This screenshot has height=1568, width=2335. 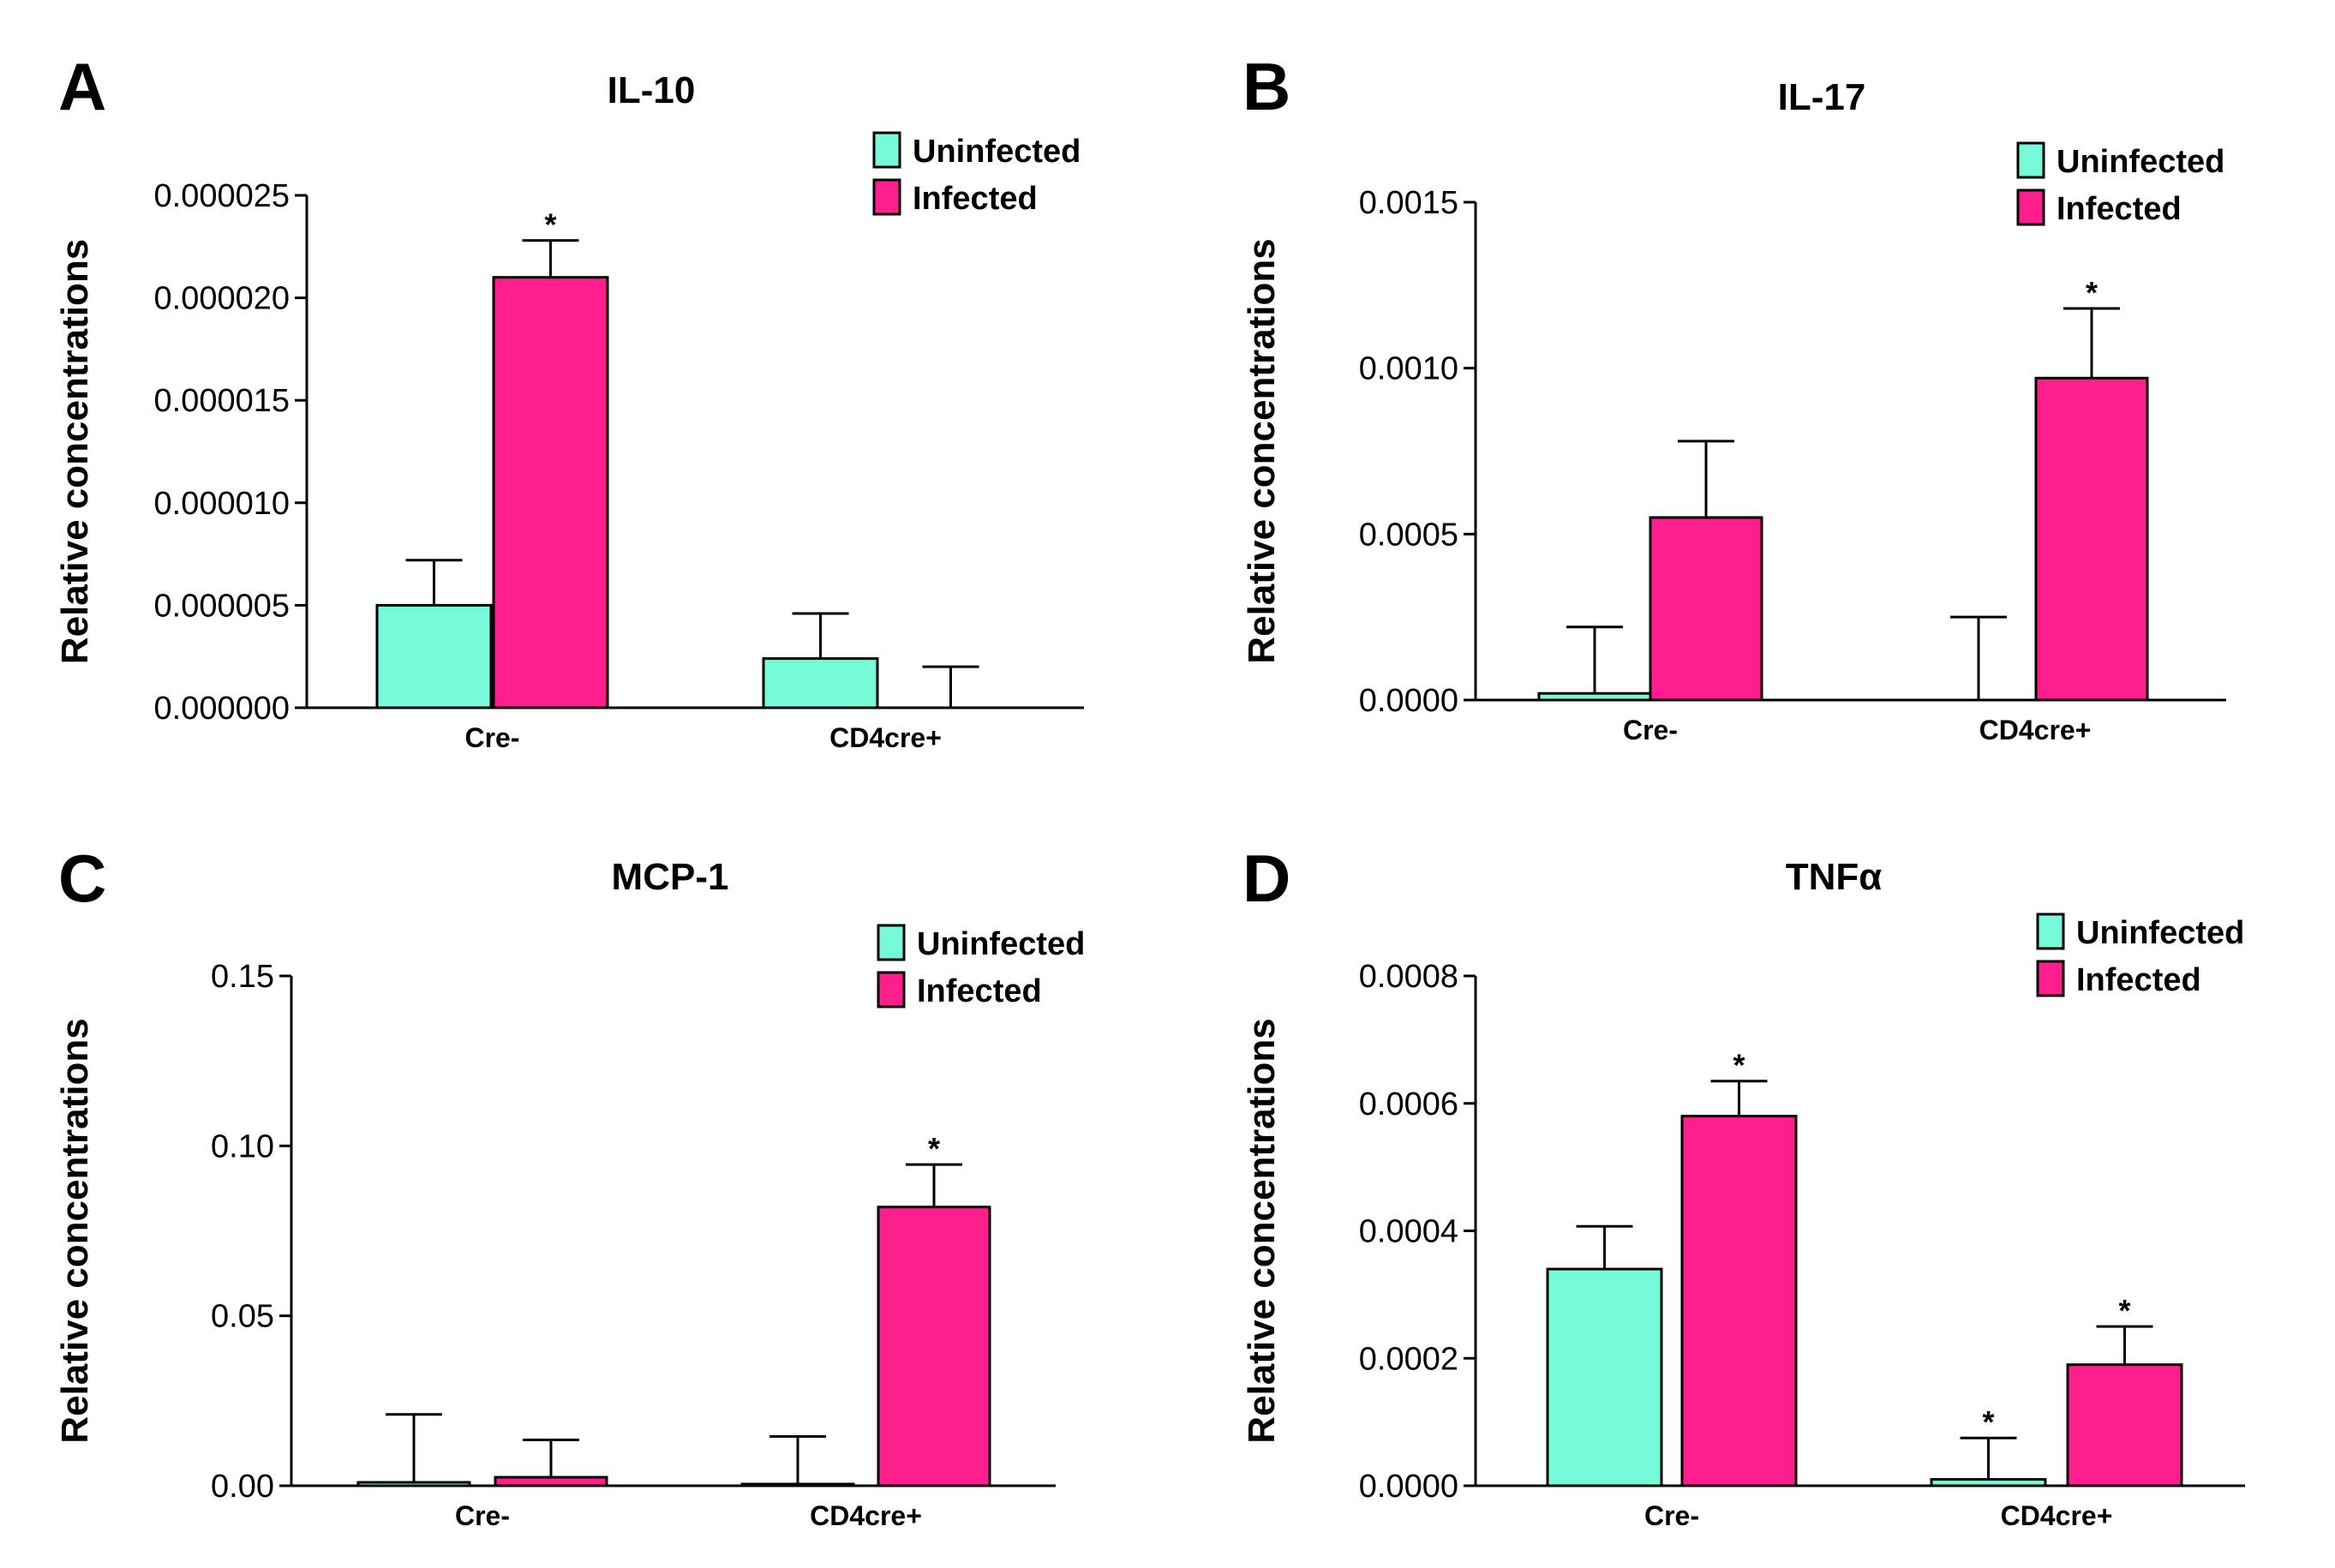 What do you see at coordinates (1408, 1359) in the screenshot?
I see `y-tick-label: 0.0002` at bounding box center [1408, 1359].